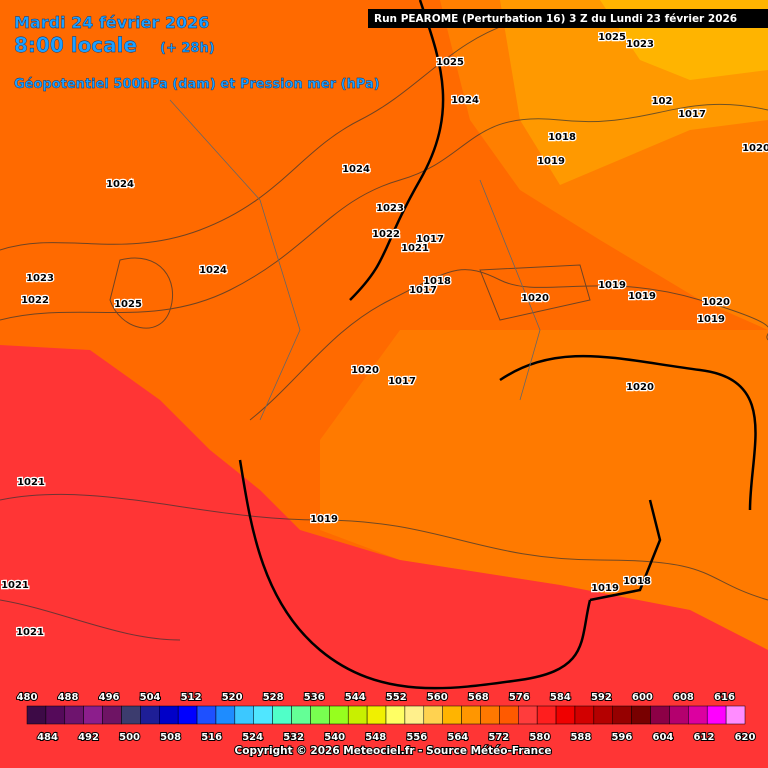 This screenshot has height=768, width=768. Describe the element at coordinates (580, 737) in the screenshot. I see `scale-label: 588` at that location.